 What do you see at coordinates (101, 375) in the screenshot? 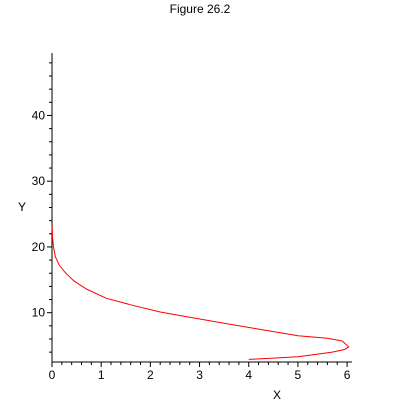
I see `x-tick-label: 1` at bounding box center [101, 375].